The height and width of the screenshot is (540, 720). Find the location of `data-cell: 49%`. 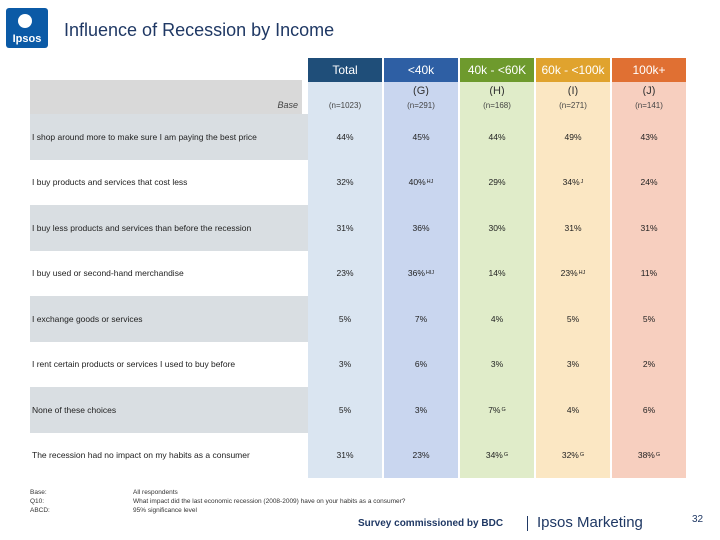

data-cell: 49% is located at coordinates (573, 137).